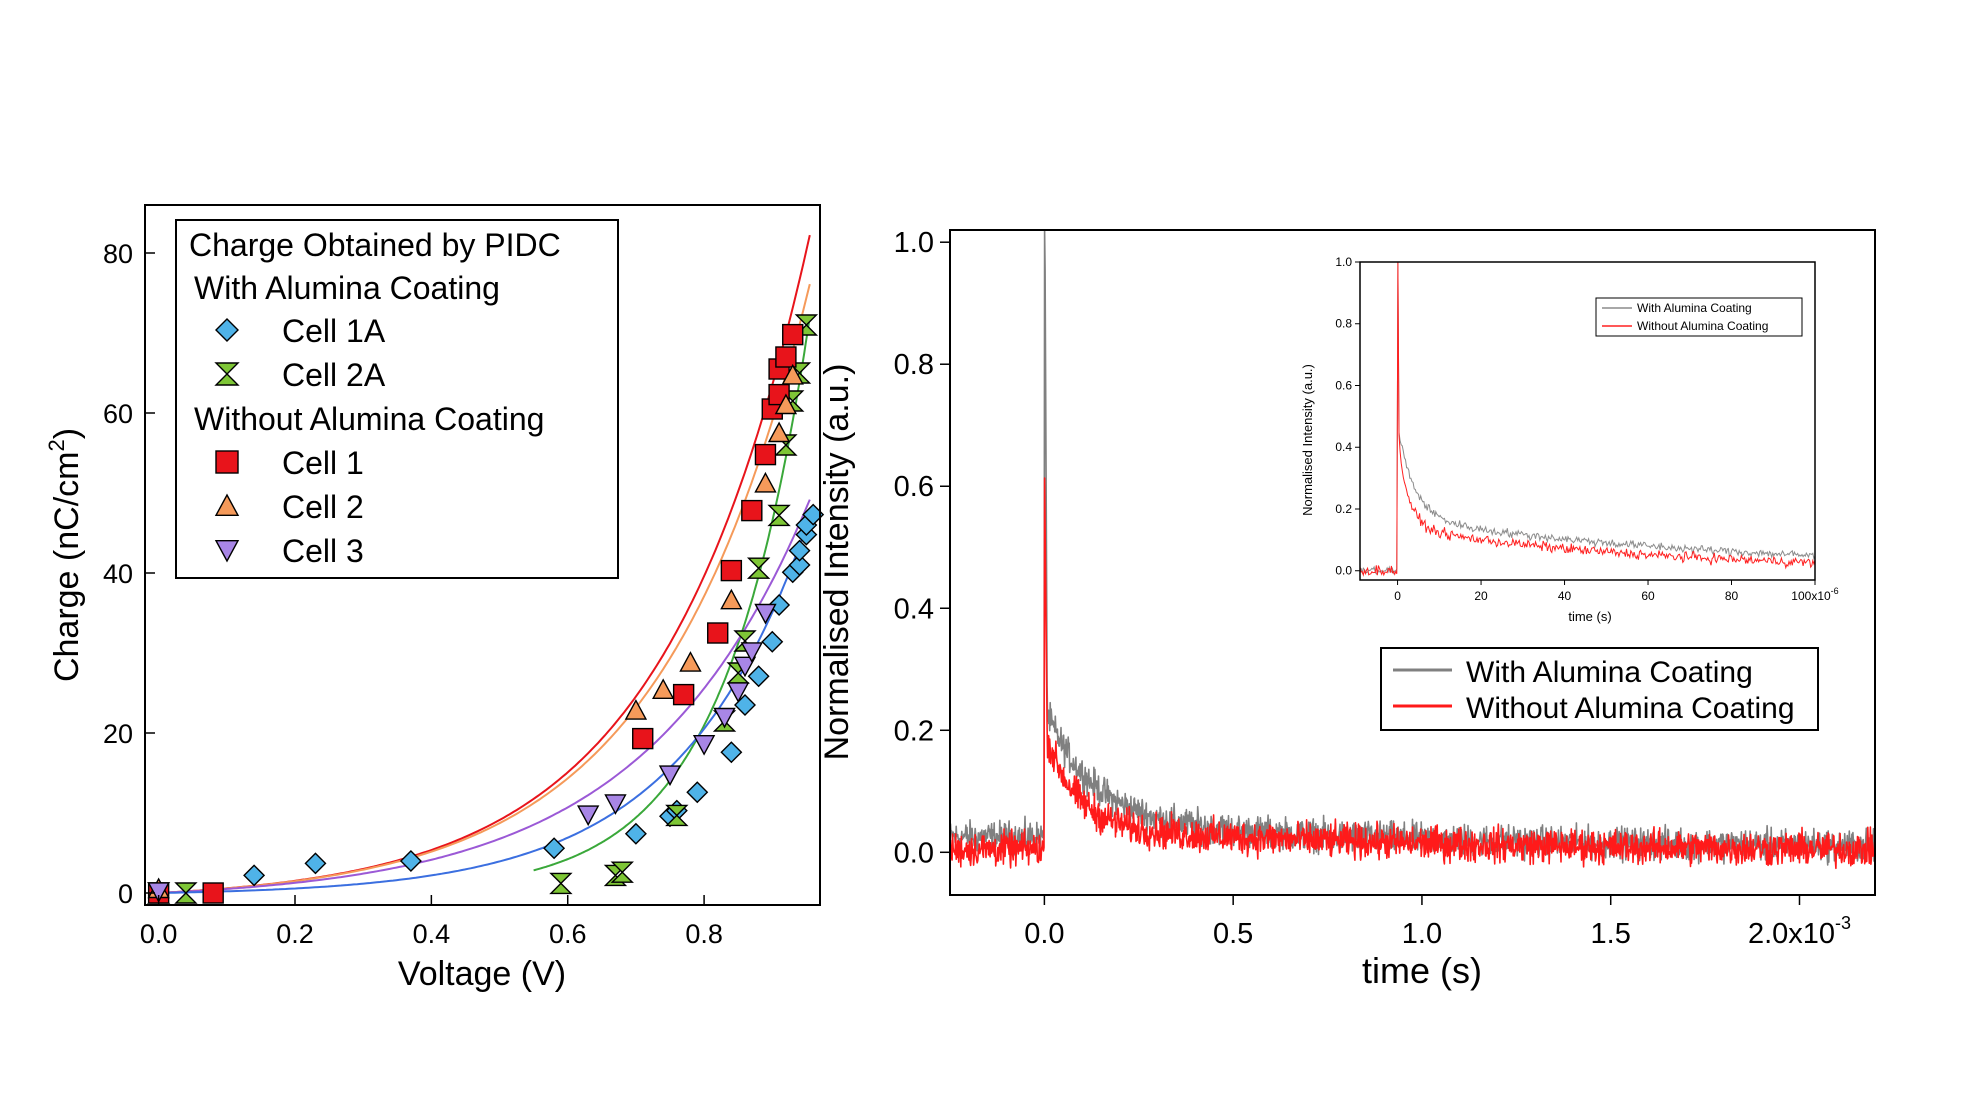  Describe the element at coordinates (118, 414) in the screenshot. I see `left-y-tick-label: 60` at that location.